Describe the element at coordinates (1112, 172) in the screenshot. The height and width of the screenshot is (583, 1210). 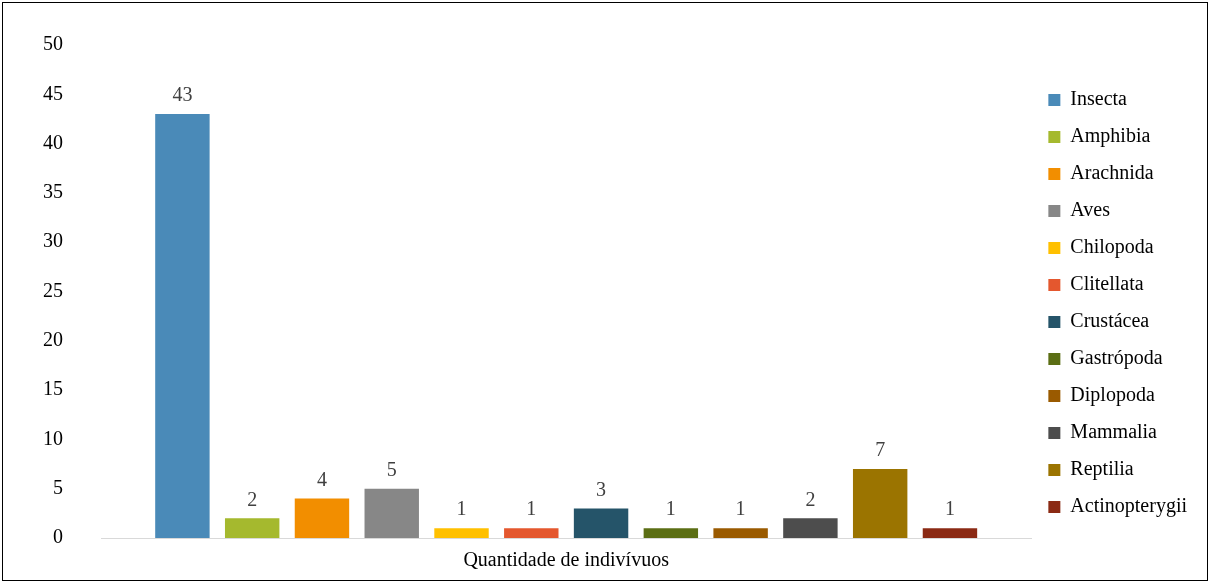
I see `legend-label: Arachnida` at that location.